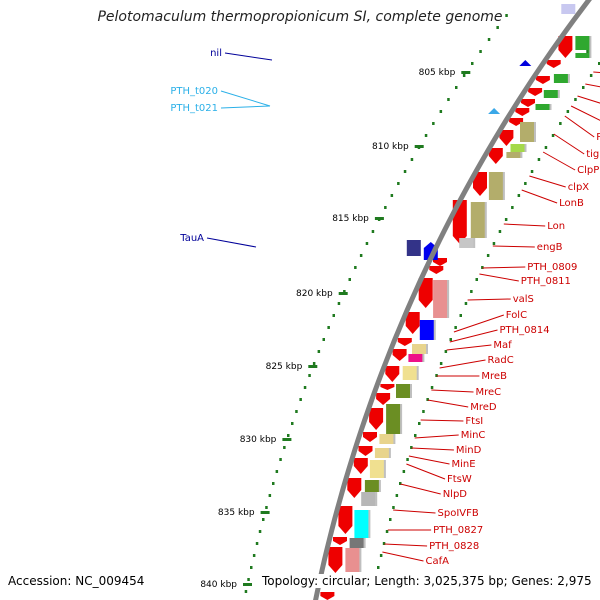 This screenshot has height=600, width=600. I want to click on gene-label-pth-t021: PTH_t021, so click(194, 108).